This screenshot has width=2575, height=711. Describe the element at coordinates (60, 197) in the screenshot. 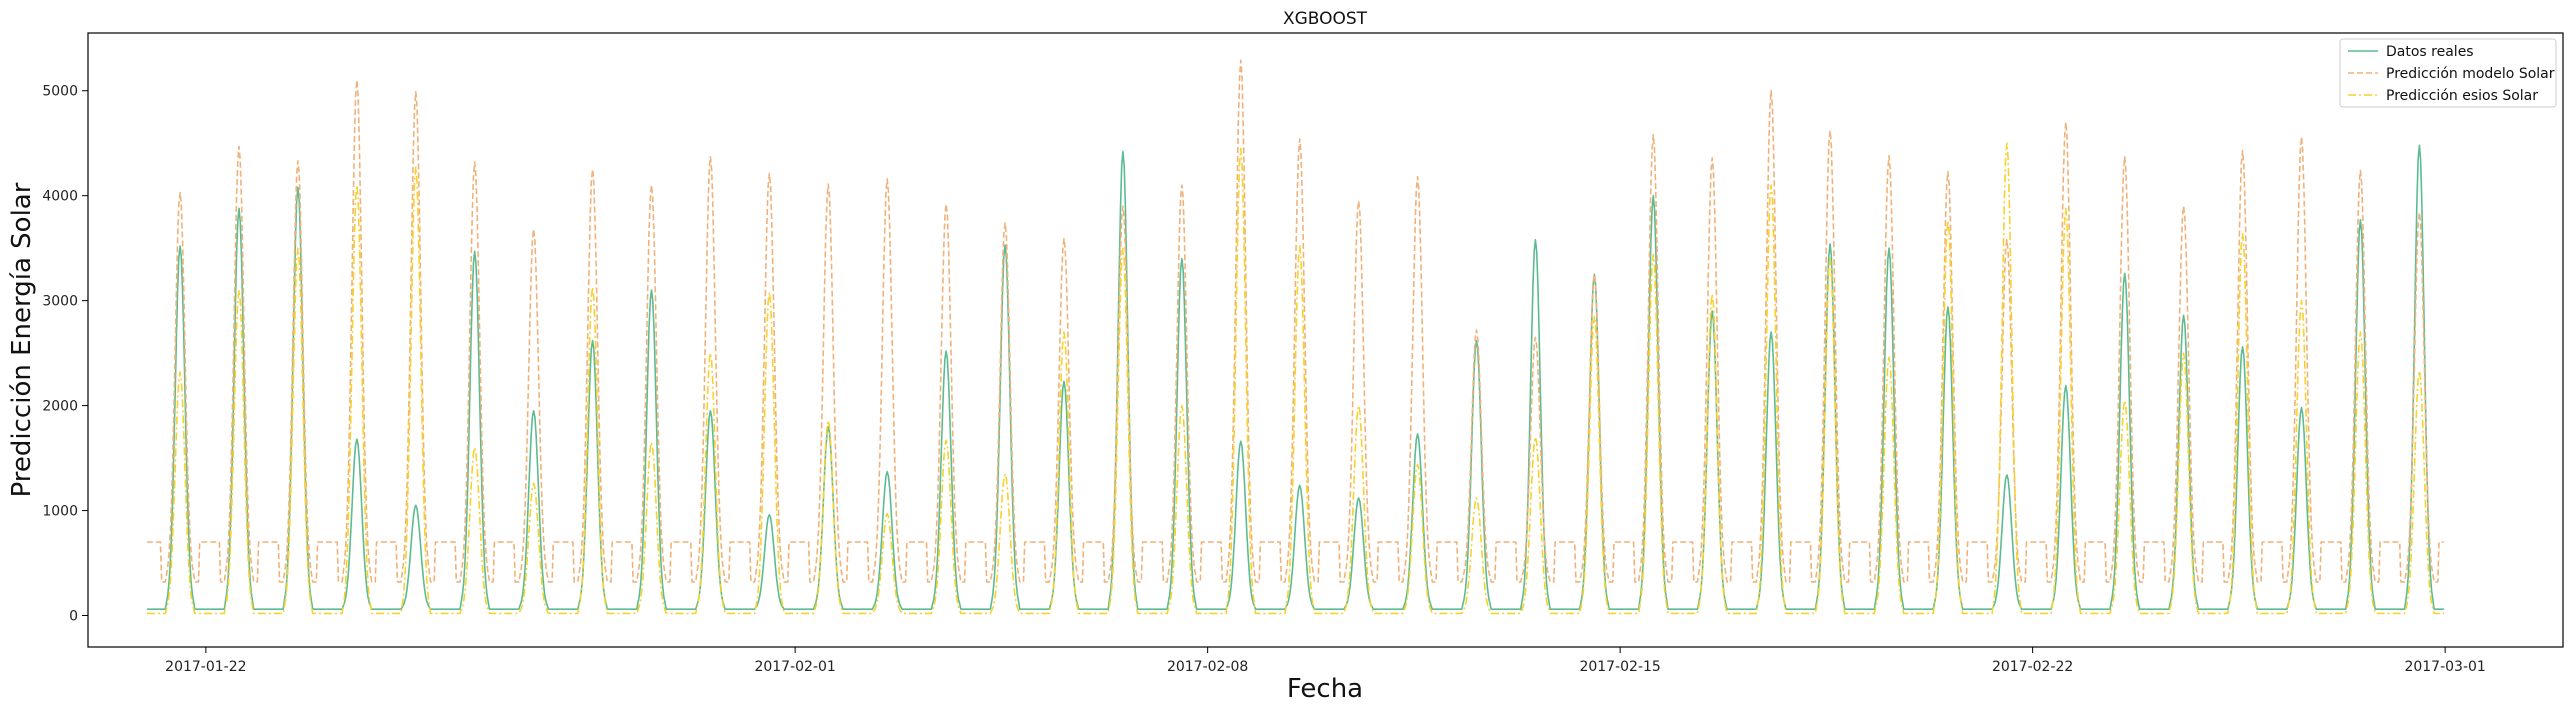

I see `y-tick-label: 4000` at that location.